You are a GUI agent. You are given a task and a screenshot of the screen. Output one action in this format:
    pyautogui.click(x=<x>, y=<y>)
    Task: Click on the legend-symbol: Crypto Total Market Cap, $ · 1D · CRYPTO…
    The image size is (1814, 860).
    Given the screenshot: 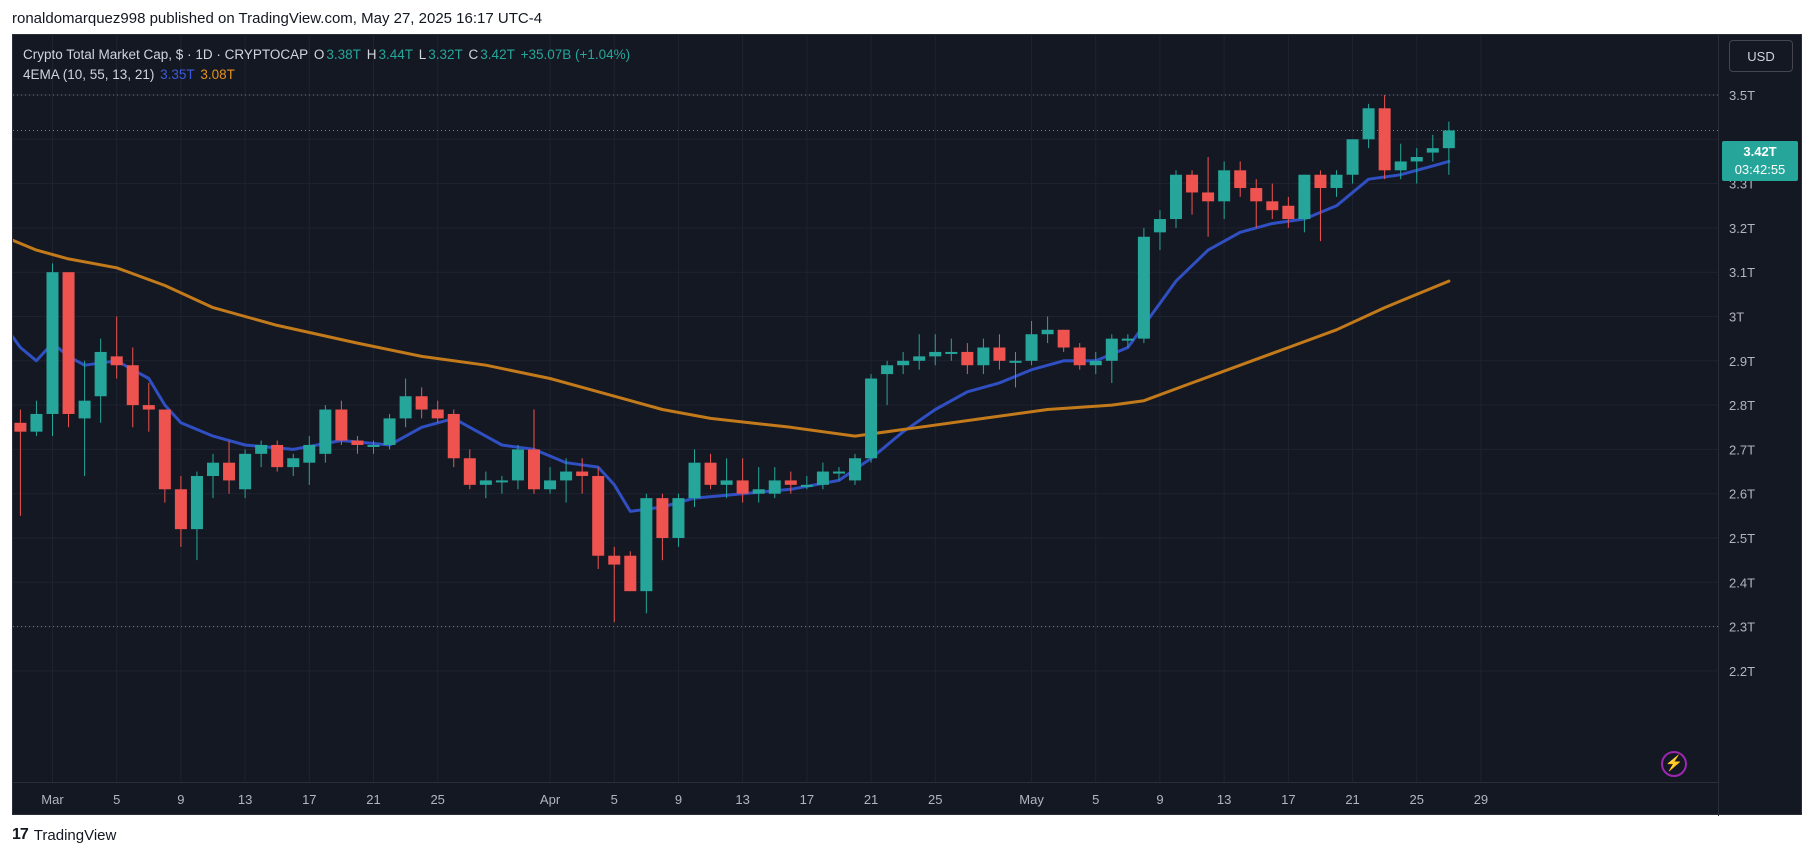 What is the action you would take?
    pyautogui.click(x=166, y=54)
    